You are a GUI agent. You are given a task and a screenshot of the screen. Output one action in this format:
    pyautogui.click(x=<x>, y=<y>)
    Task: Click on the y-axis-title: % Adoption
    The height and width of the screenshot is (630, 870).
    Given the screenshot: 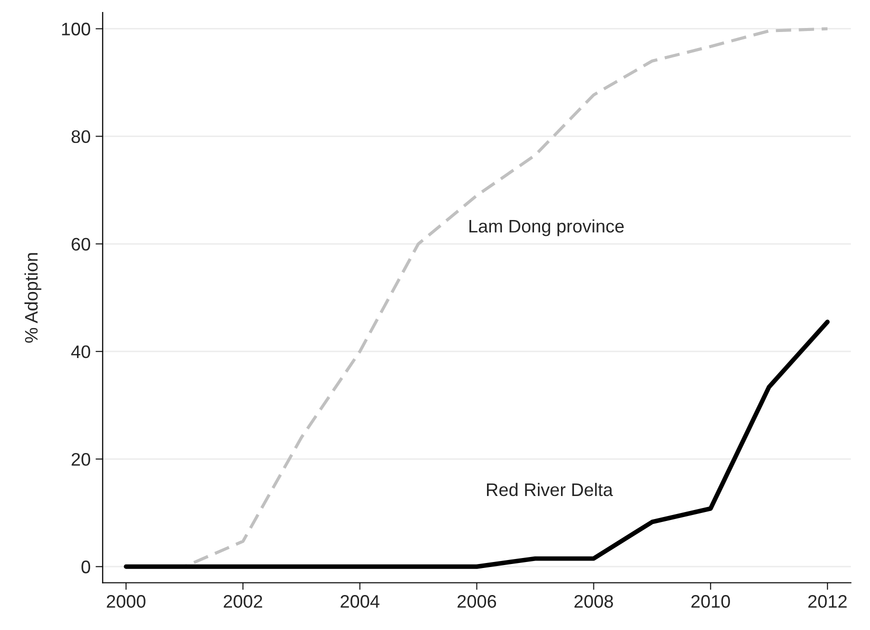 What is the action you would take?
    pyautogui.click(x=33, y=298)
    